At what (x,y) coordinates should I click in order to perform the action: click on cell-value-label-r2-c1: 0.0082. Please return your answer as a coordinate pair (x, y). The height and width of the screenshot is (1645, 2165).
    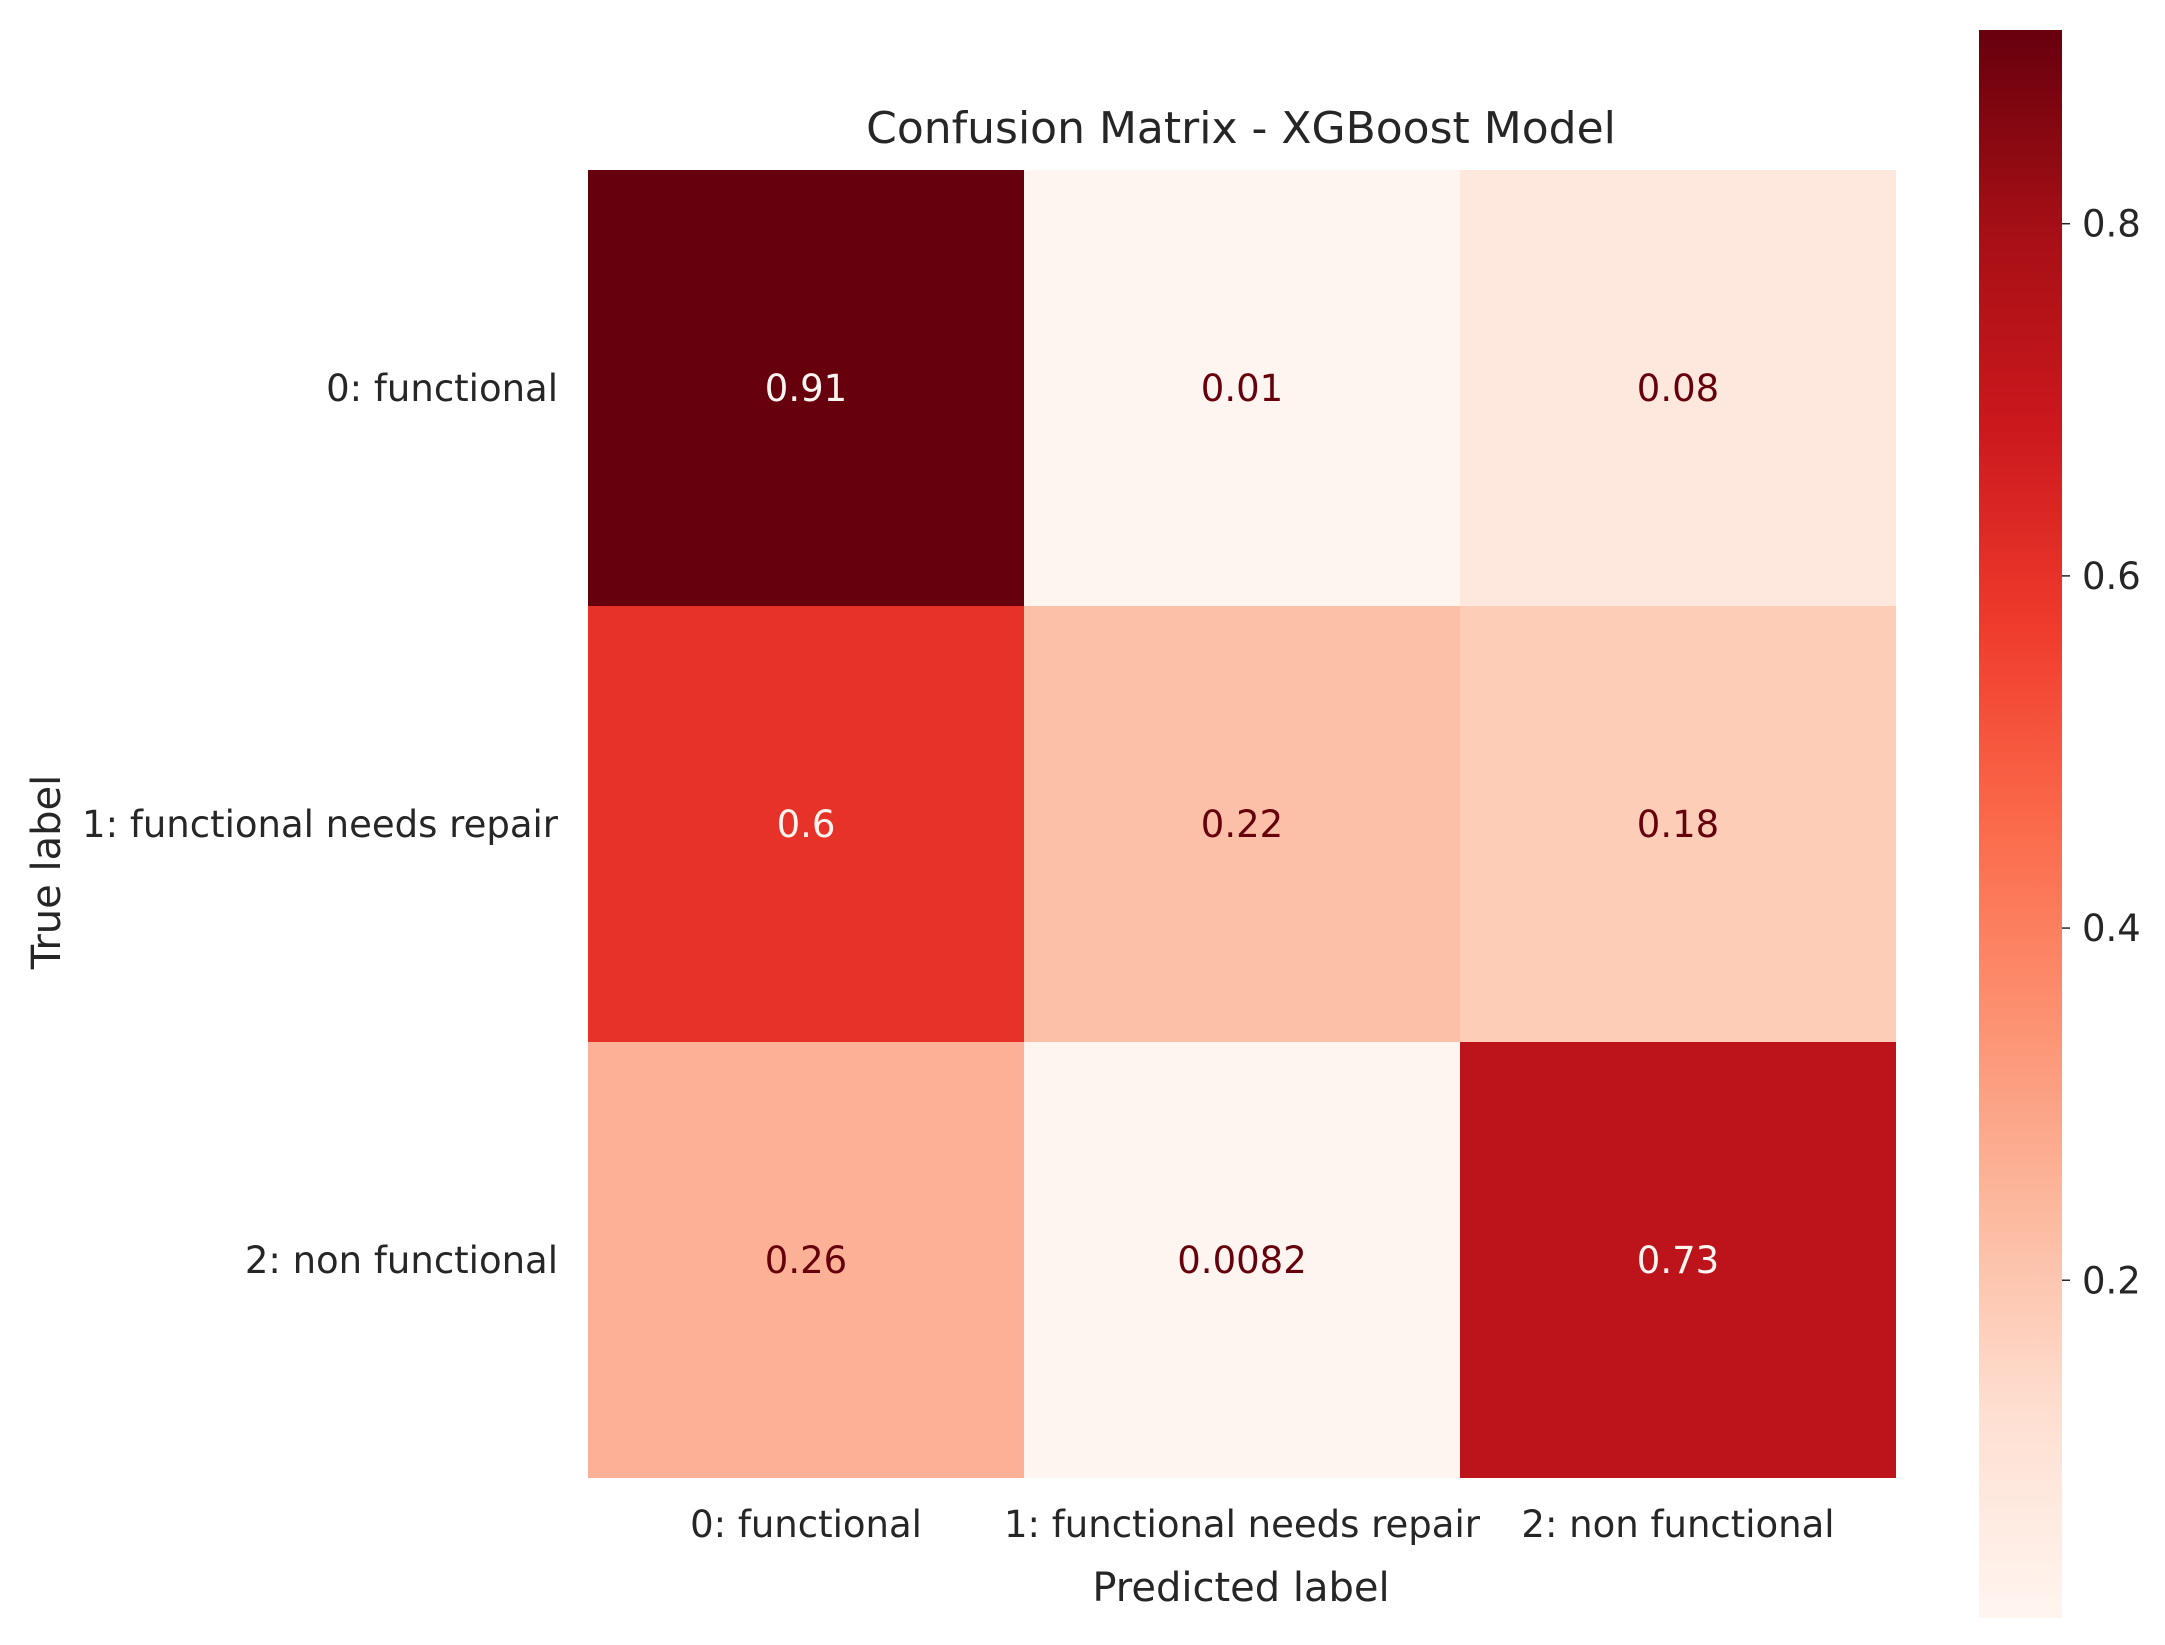
    Looking at the image, I should click on (1241, 1260).